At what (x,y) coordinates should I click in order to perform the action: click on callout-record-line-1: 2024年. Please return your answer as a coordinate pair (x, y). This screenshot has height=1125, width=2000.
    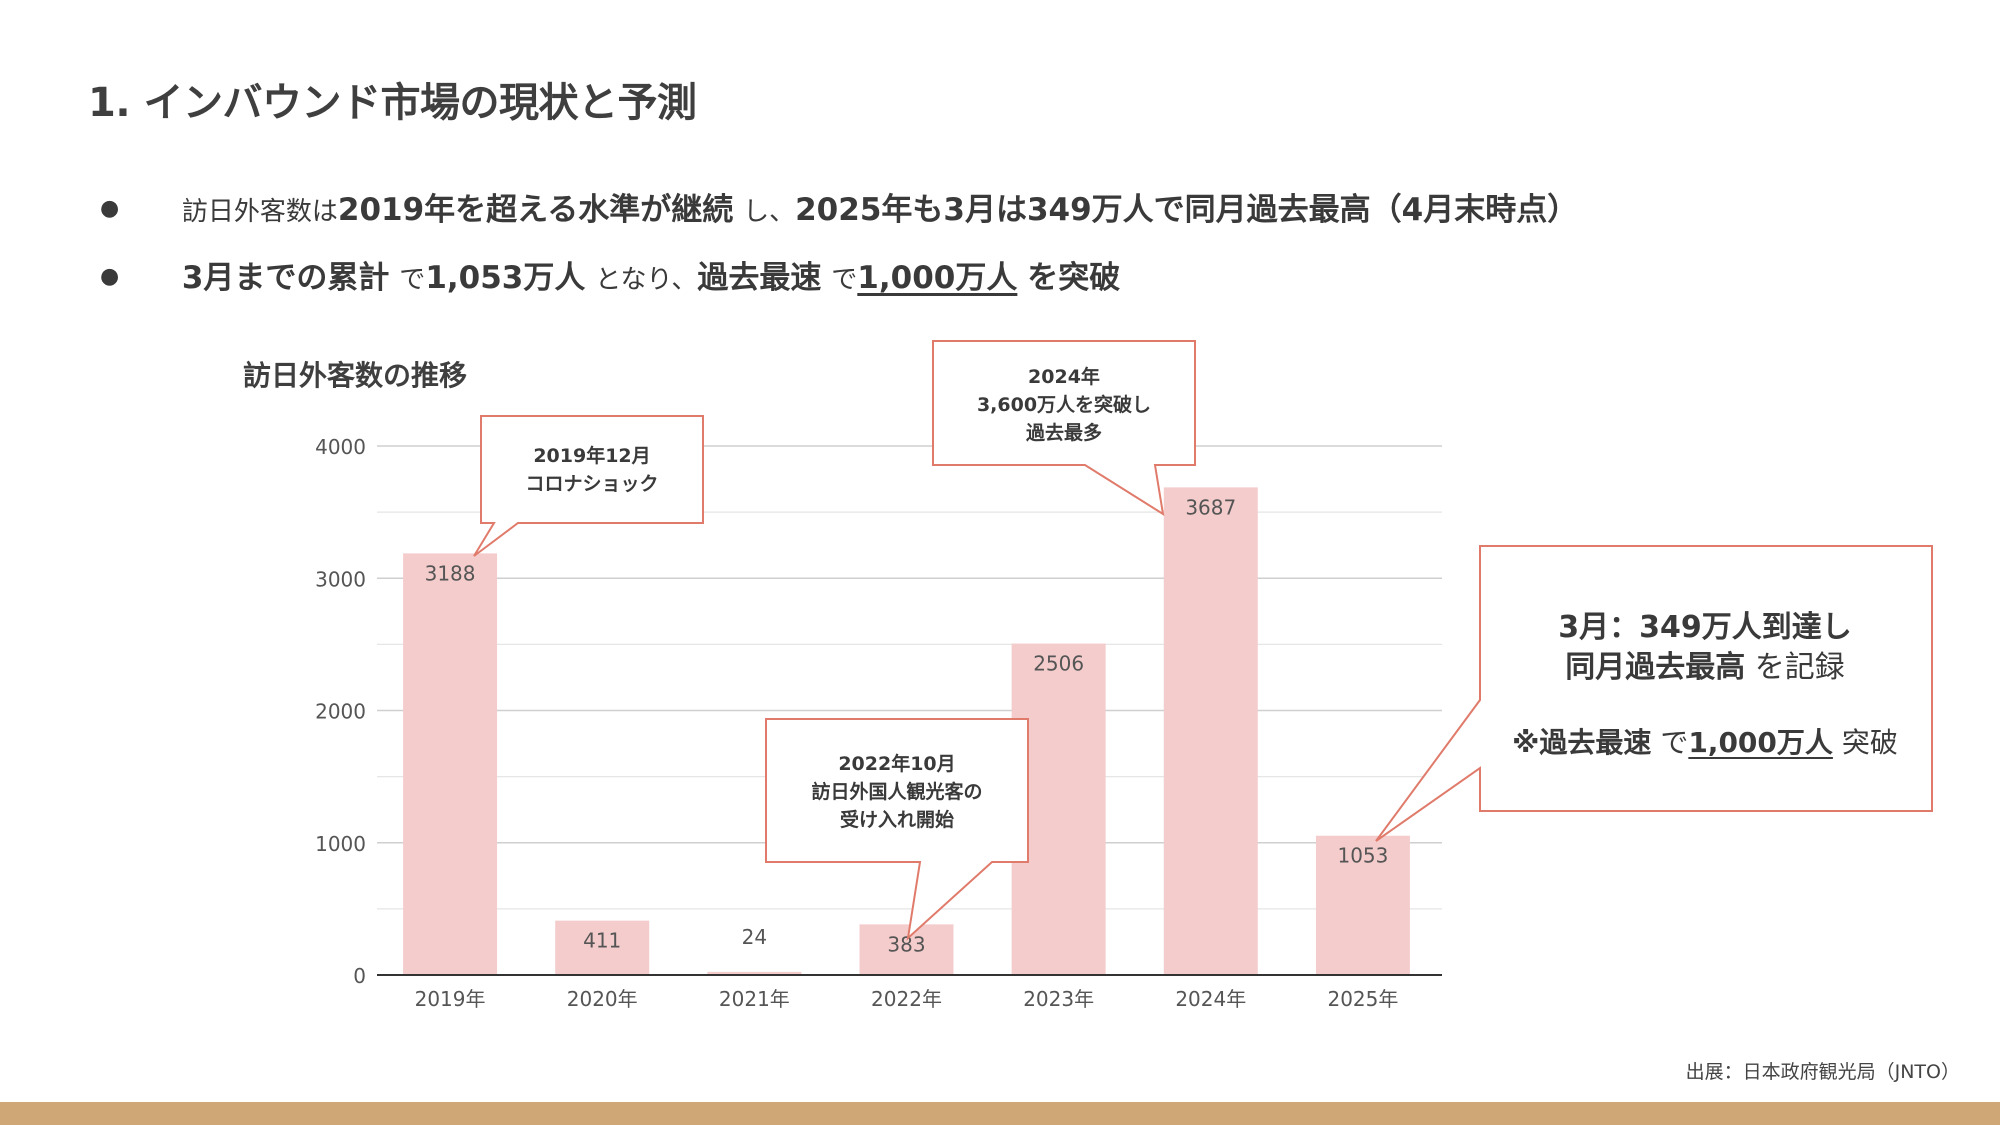
    Looking at the image, I should click on (1064, 376).